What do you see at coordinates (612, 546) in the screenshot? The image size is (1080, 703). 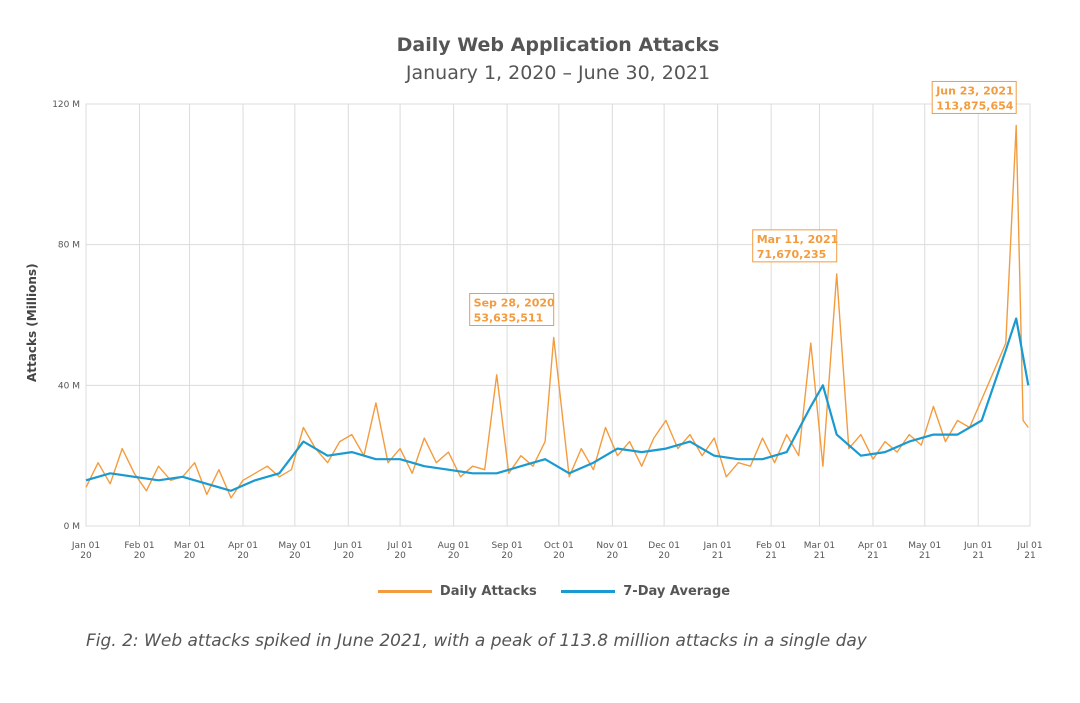 I see `x-tick-label: Nov 01` at bounding box center [612, 546].